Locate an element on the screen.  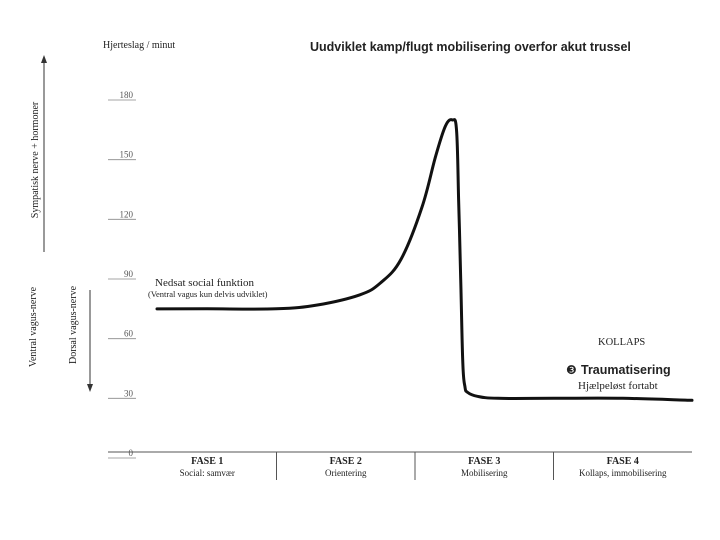
y-tick-label: 30 is located at coordinates (129, 393).